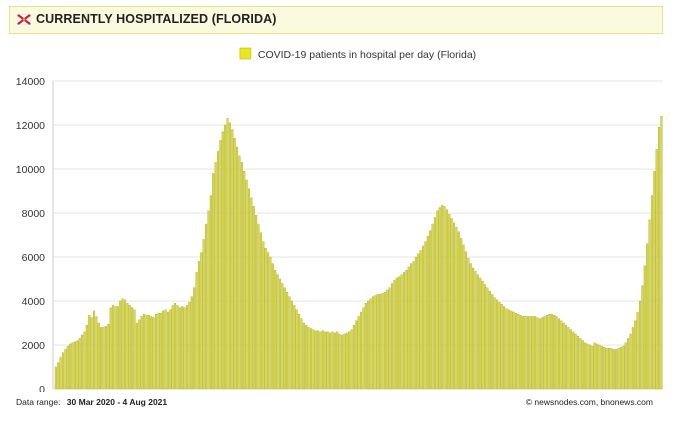 This screenshot has width=680, height=423. Describe the element at coordinates (589, 402) in the screenshot. I see `credit-text: © newsnodes.com, bnonews.com` at that location.